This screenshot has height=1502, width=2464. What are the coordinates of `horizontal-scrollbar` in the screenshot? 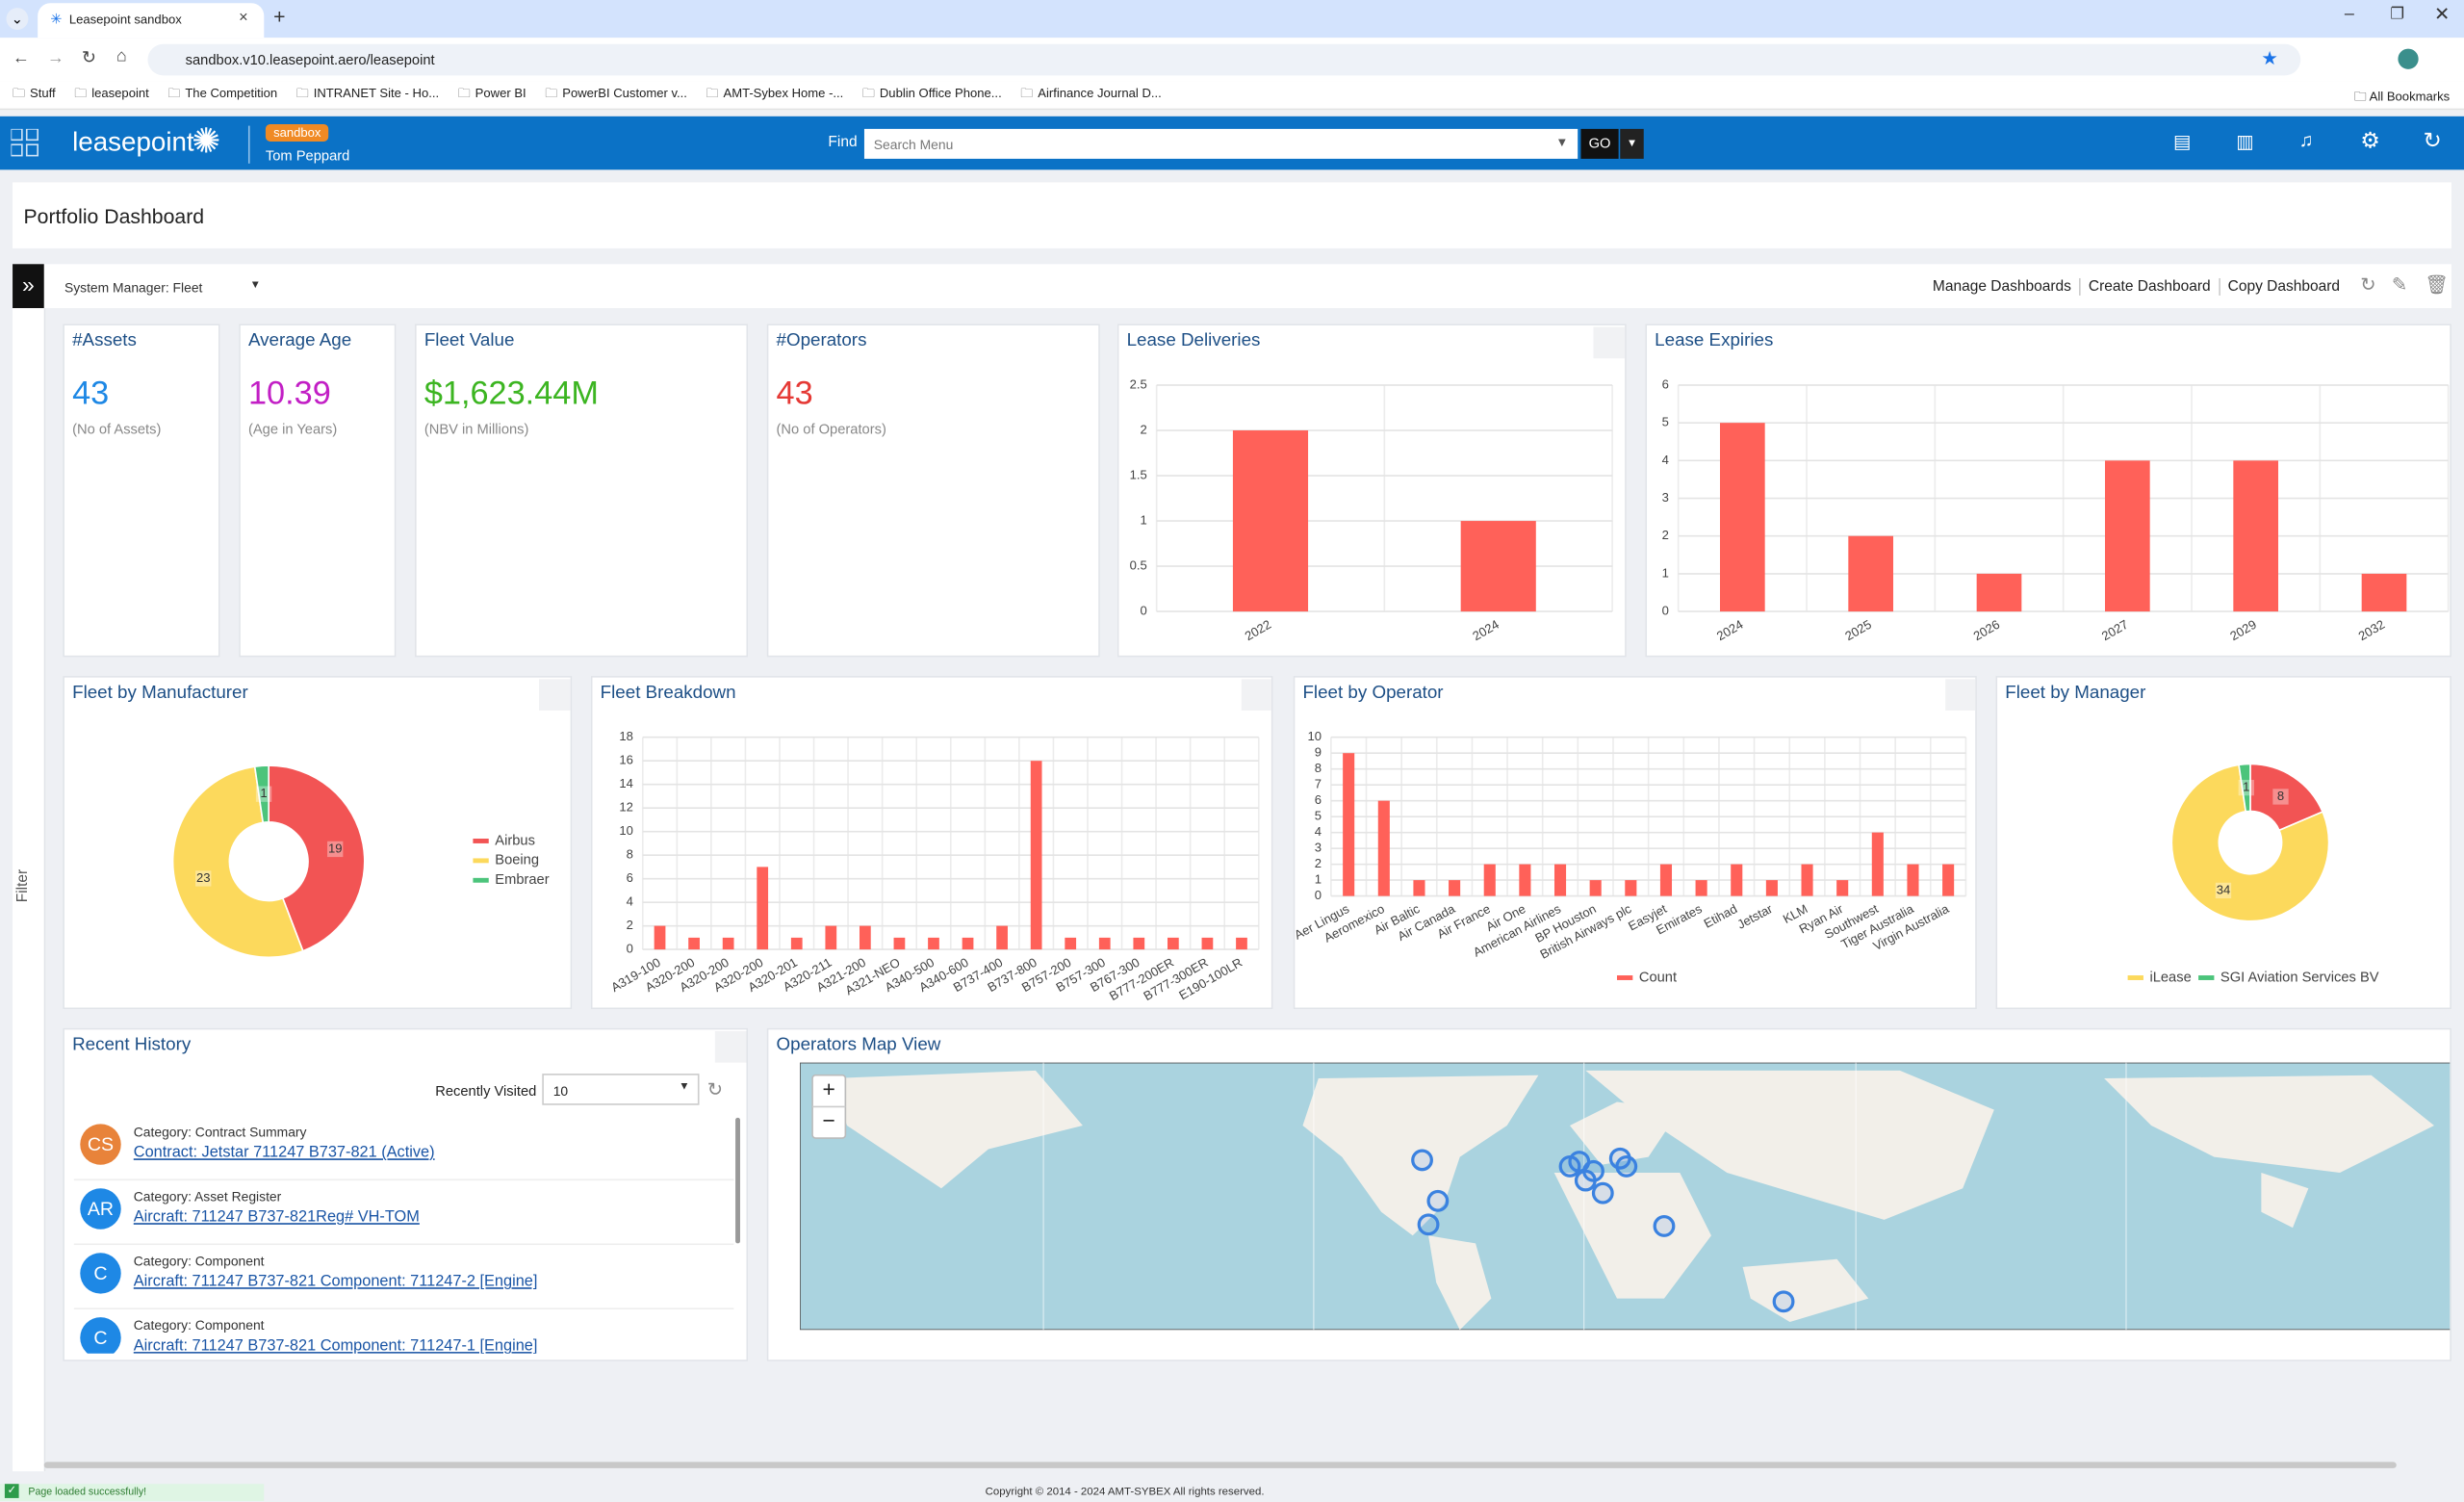 It's located at (1220, 1465).